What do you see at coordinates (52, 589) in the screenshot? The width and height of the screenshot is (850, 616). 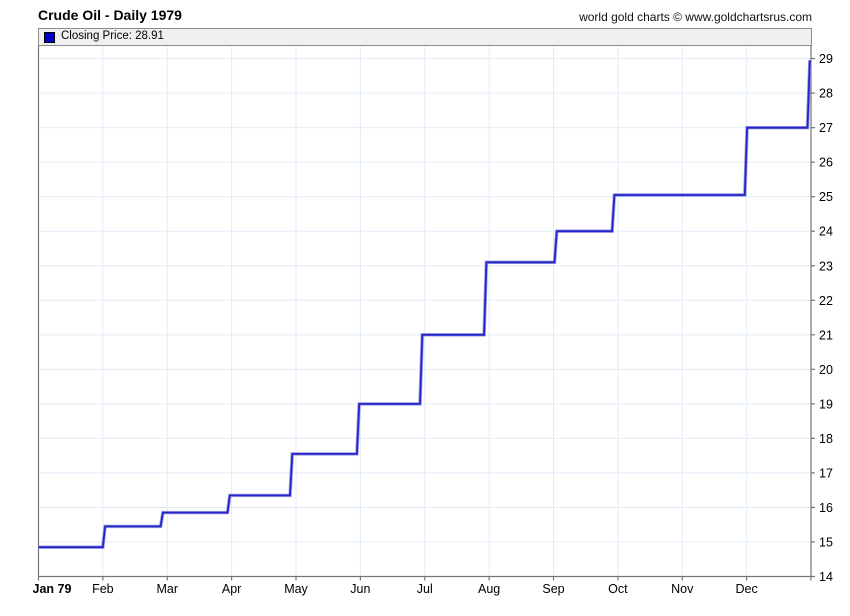 I see `x-tick-label: Jan 79` at bounding box center [52, 589].